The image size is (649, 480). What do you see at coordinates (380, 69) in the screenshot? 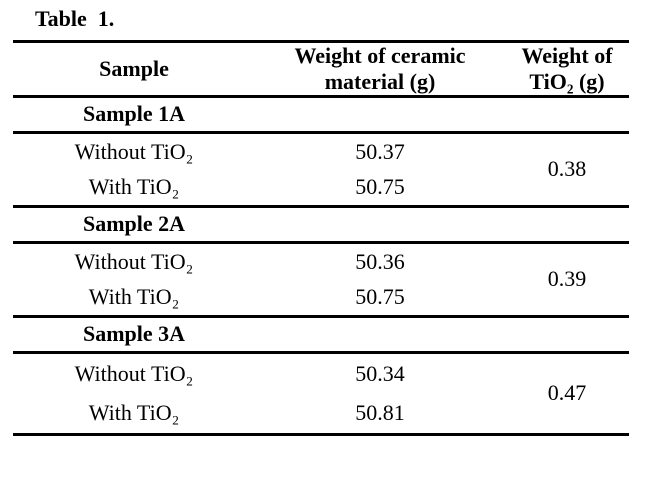
I see `col-header-ceramic-weight: Weight of ceramic material (g)` at bounding box center [380, 69].